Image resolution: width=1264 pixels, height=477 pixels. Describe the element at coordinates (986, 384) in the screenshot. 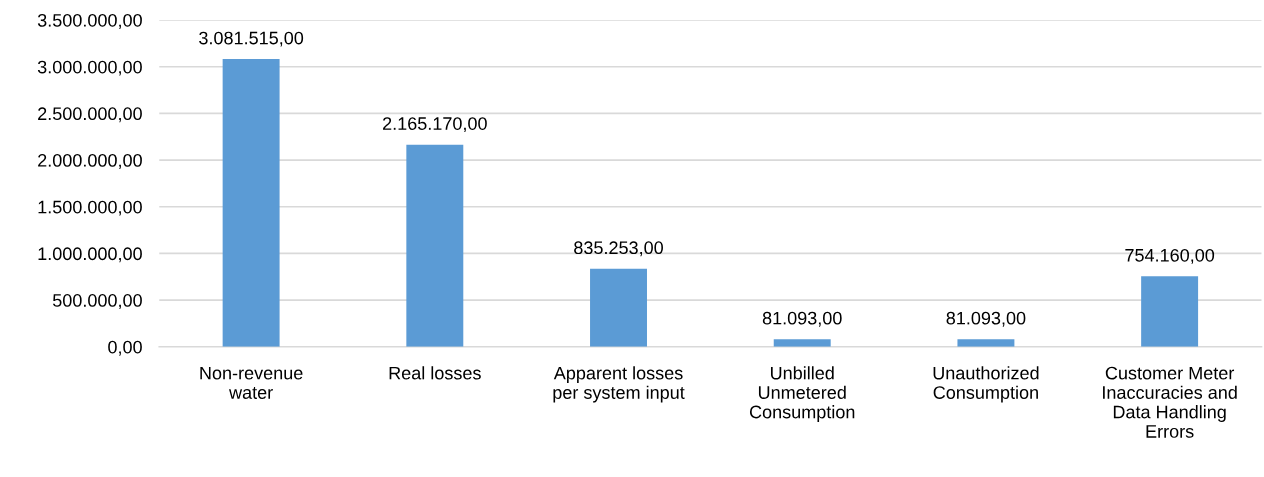

I see `x-tick-label: Unauthorized Consumption` at that location.